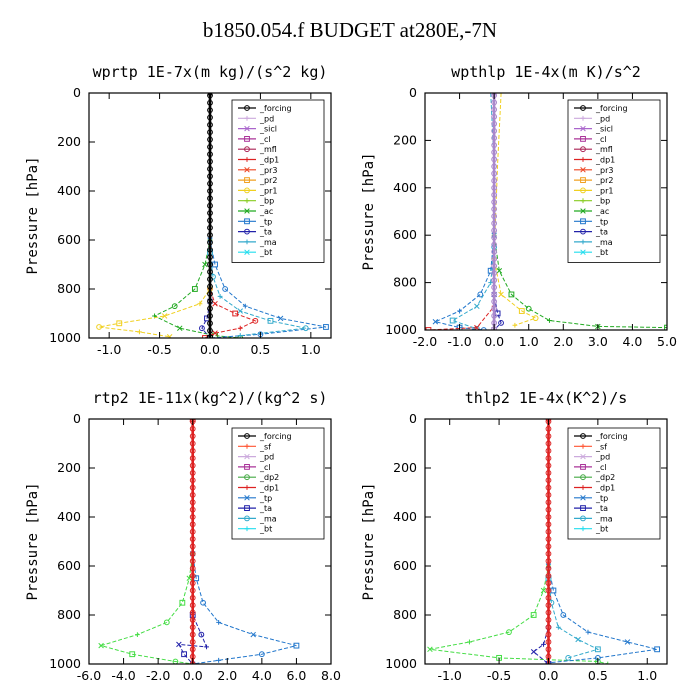 This screenshot has width=700, height=700. Describe the element at coordinates (265, 139) in the screenshot. I see `legend-entry: _cl` at that location.